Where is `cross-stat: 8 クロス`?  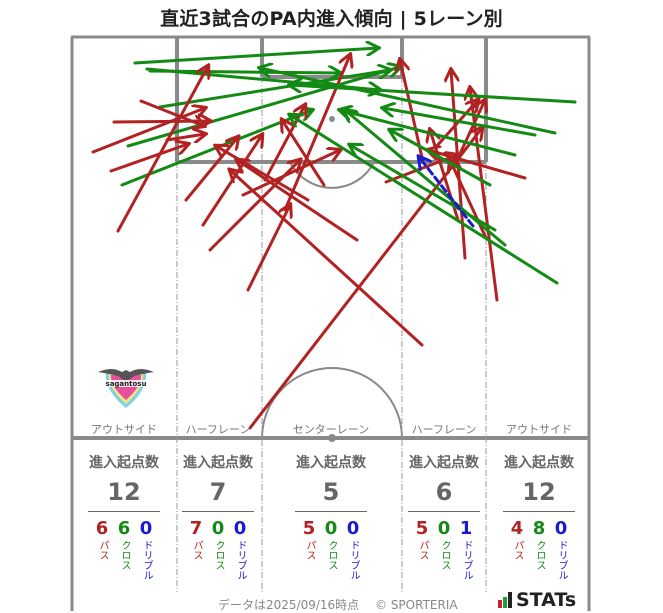
cross-stat: 8 クロス is located at coordinates (539, 549).